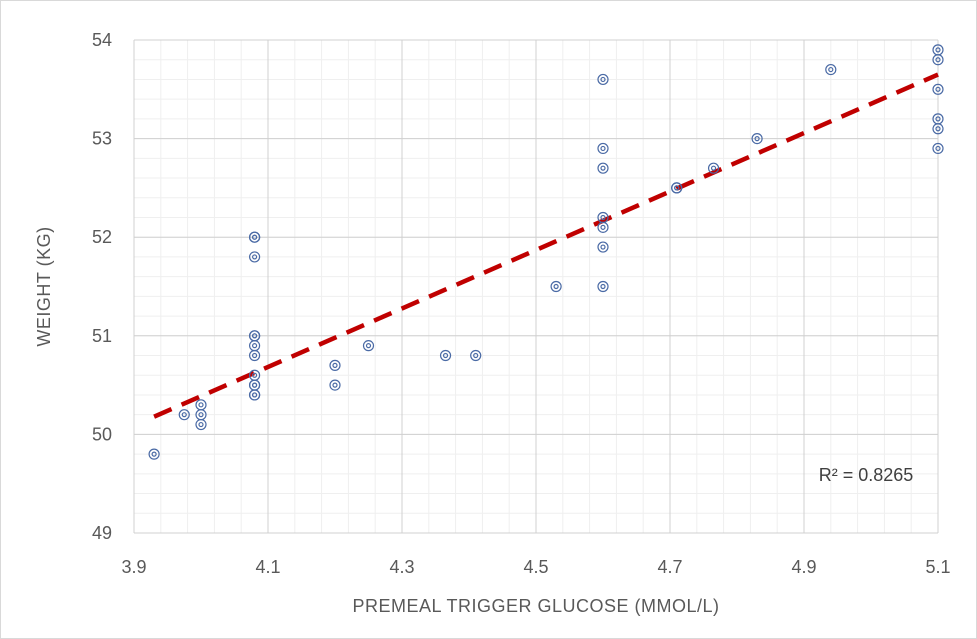 The height and width of the screenshot is (639, 977). What do you see at coordinates (102, 237) in the screenshot?
I see `y-tick-label: 52` at bounding box center [102, 237].